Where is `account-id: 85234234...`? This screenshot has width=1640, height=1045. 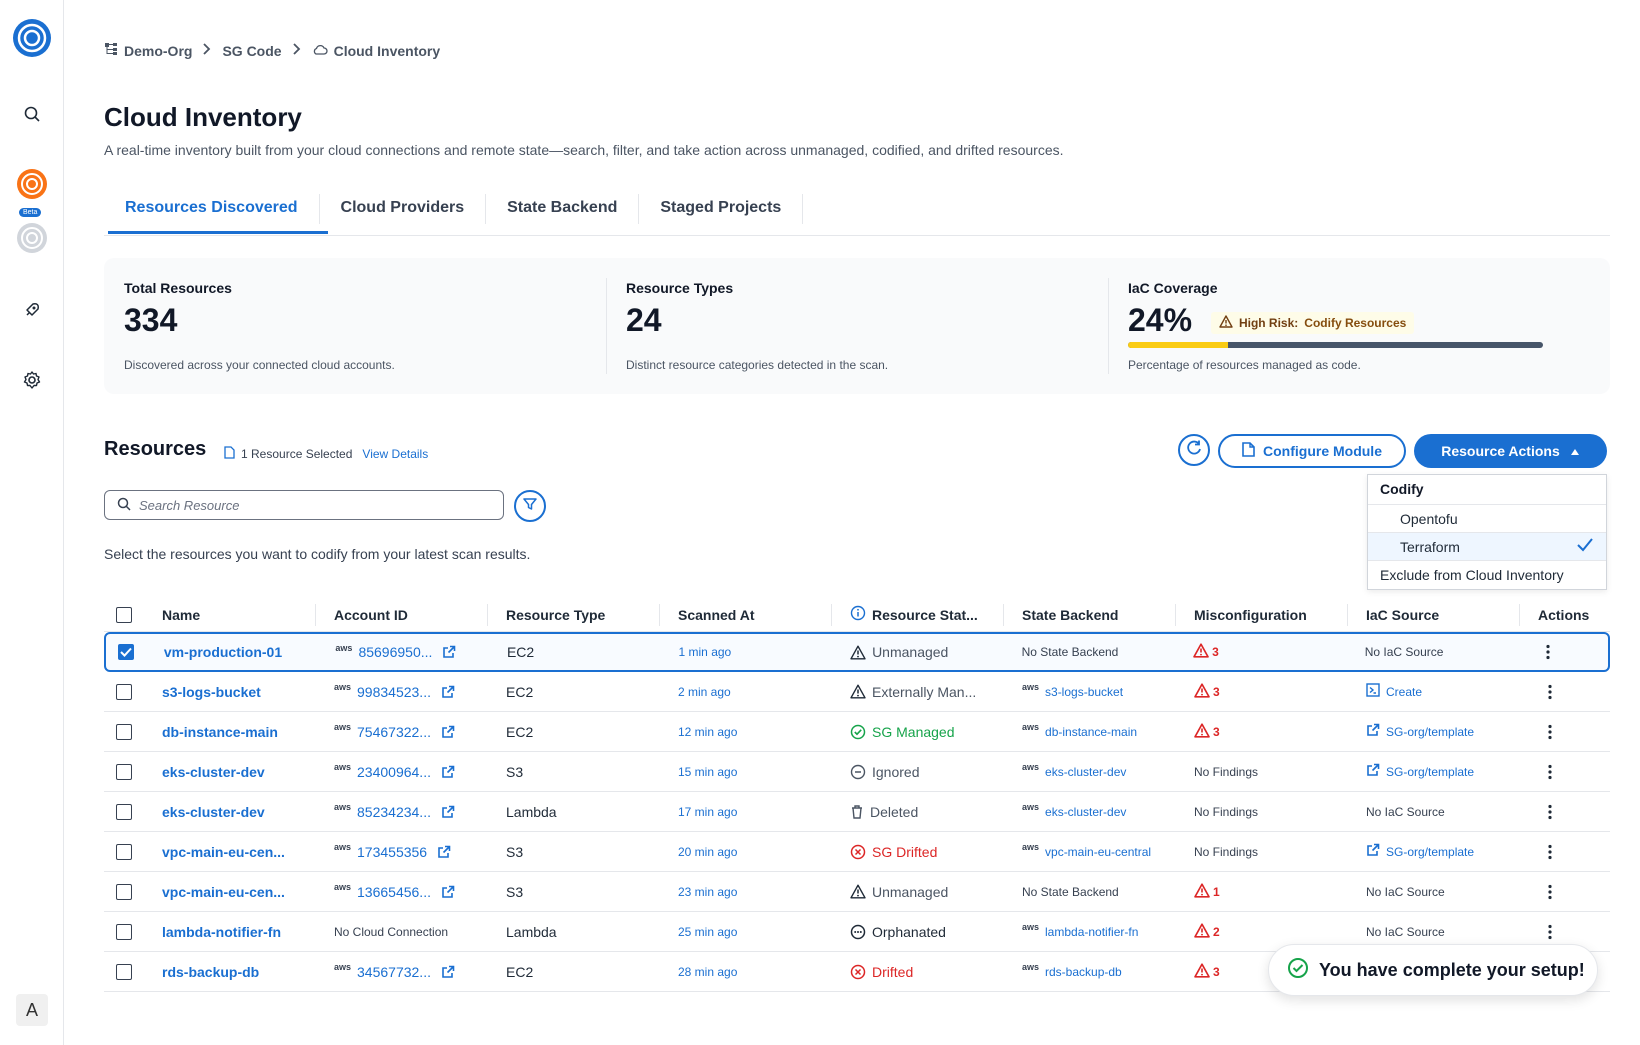
account-id: 85234234... is located at coordinates (394, 811).